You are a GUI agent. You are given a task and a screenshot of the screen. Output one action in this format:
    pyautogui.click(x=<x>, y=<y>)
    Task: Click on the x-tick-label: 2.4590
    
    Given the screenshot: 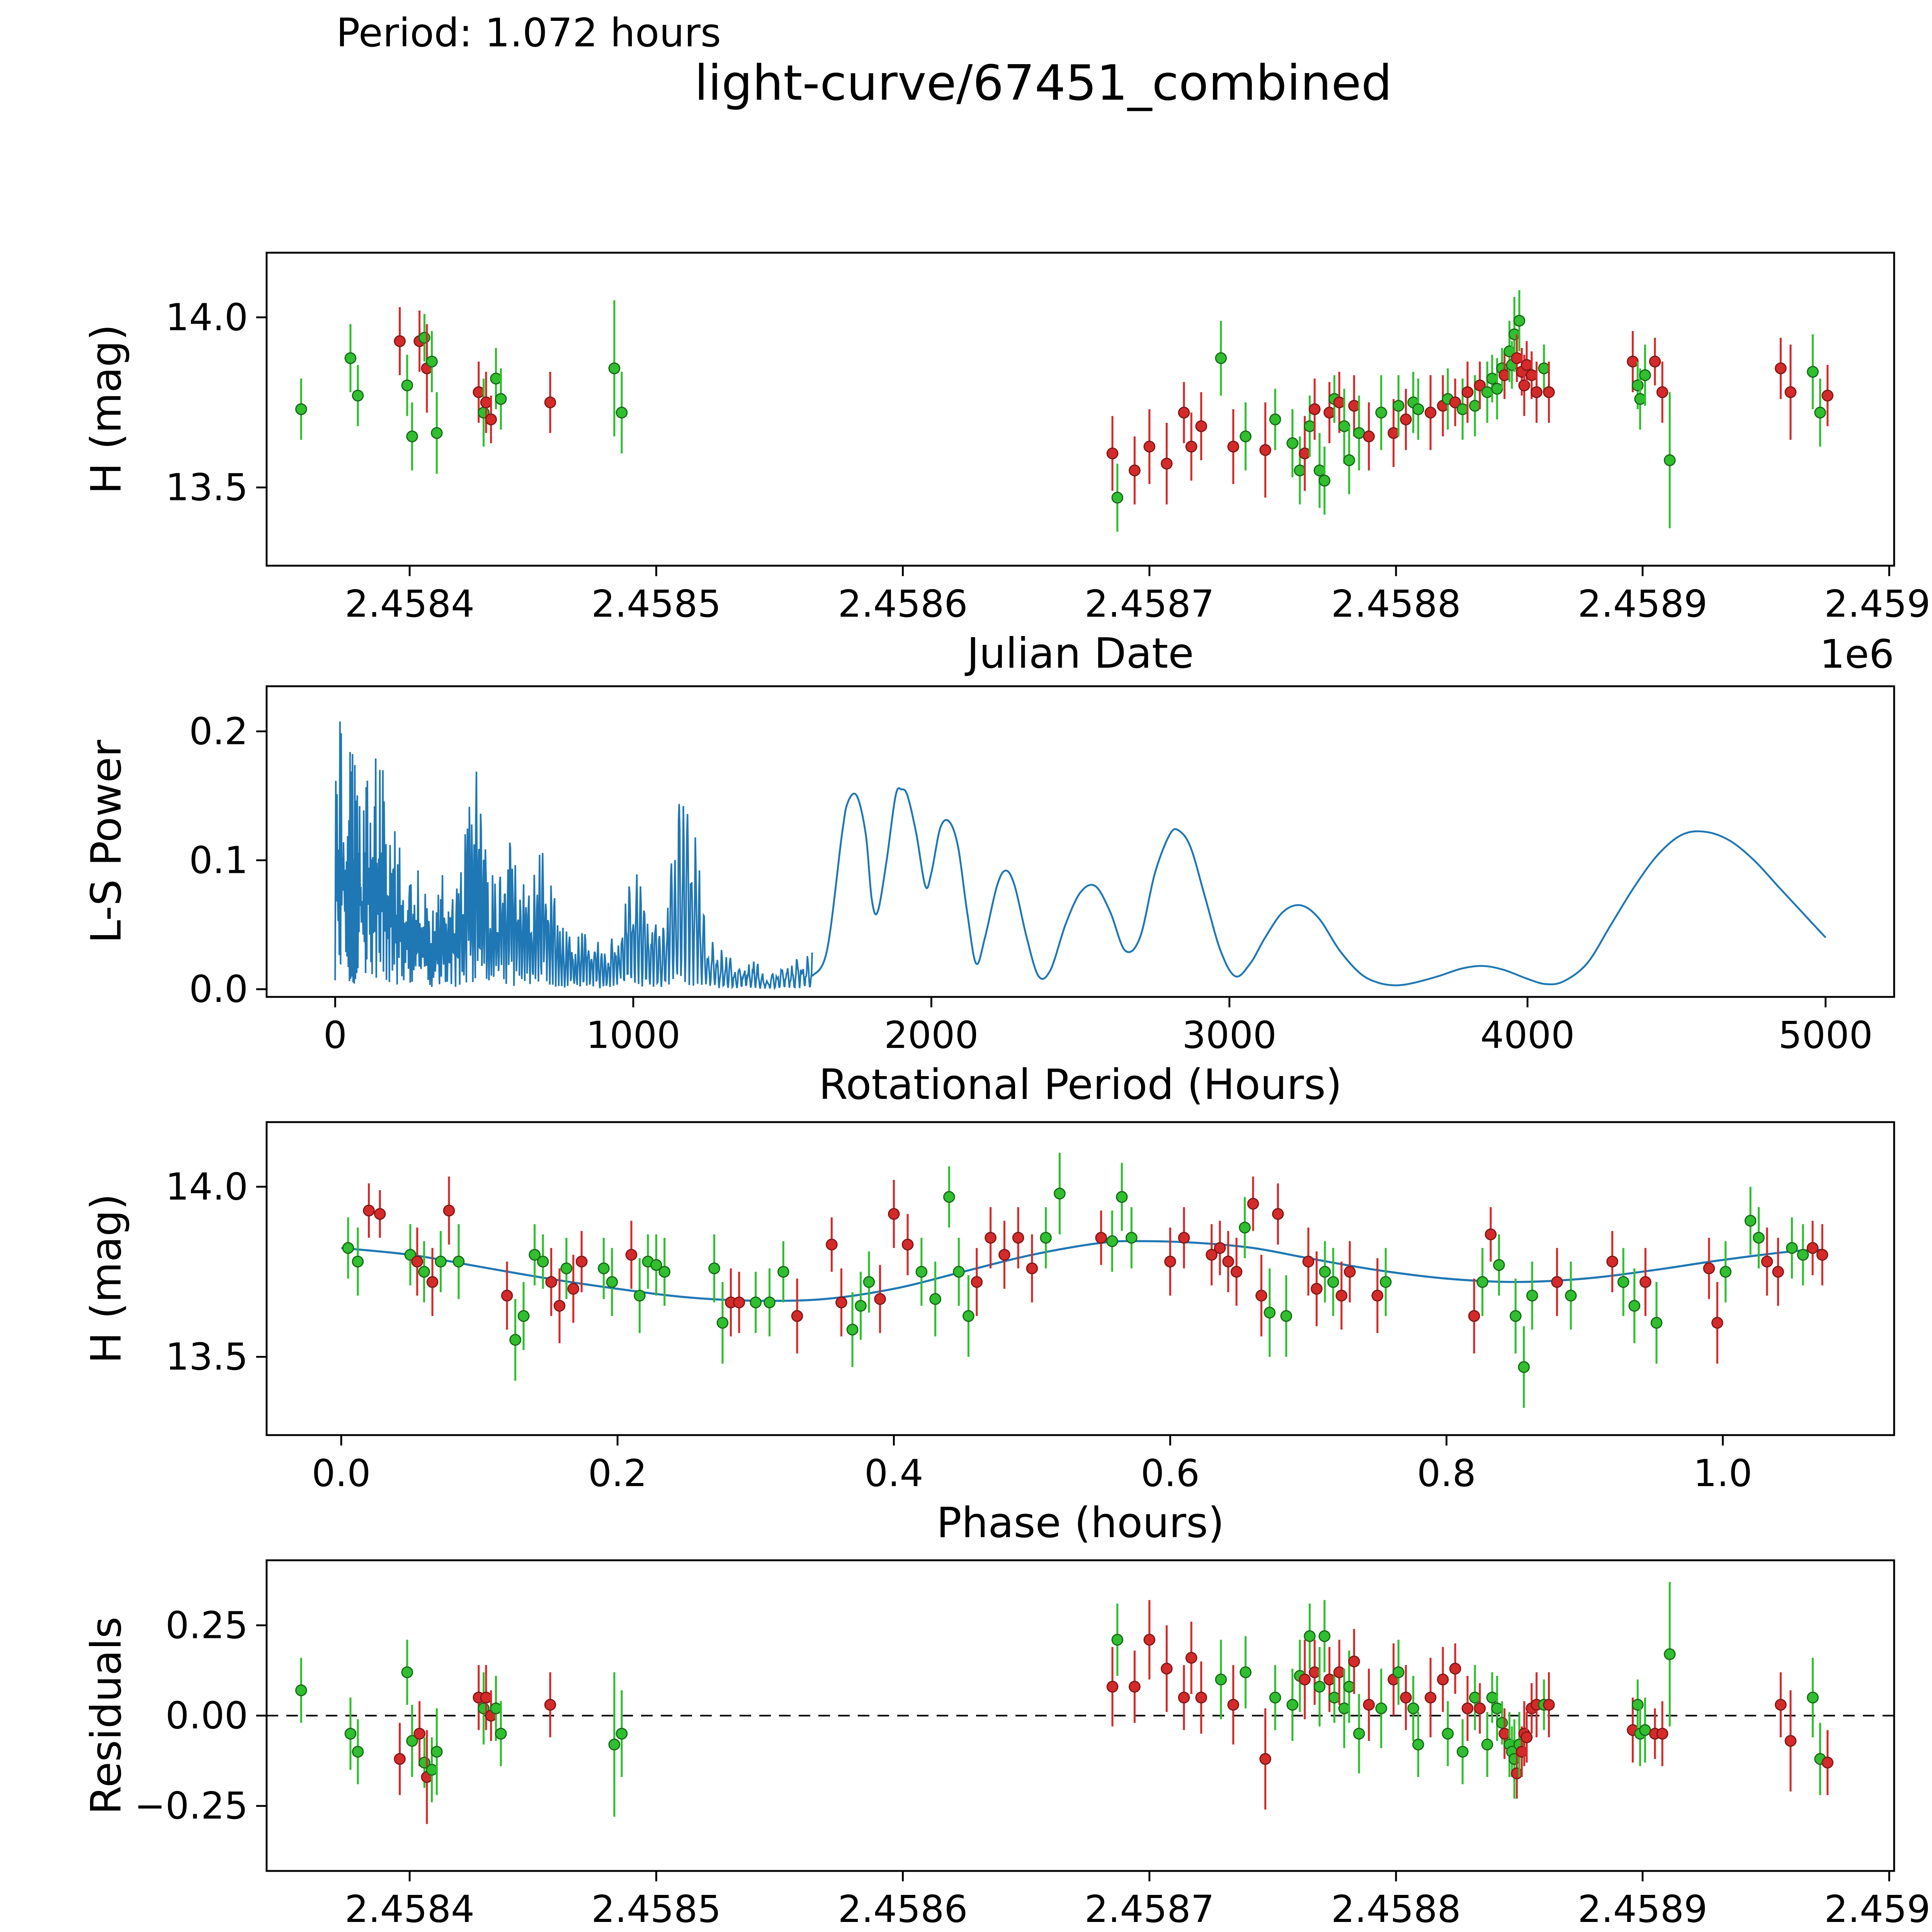 What is the action you would take?
    pyautogui.click(x=1878, y=604)
    